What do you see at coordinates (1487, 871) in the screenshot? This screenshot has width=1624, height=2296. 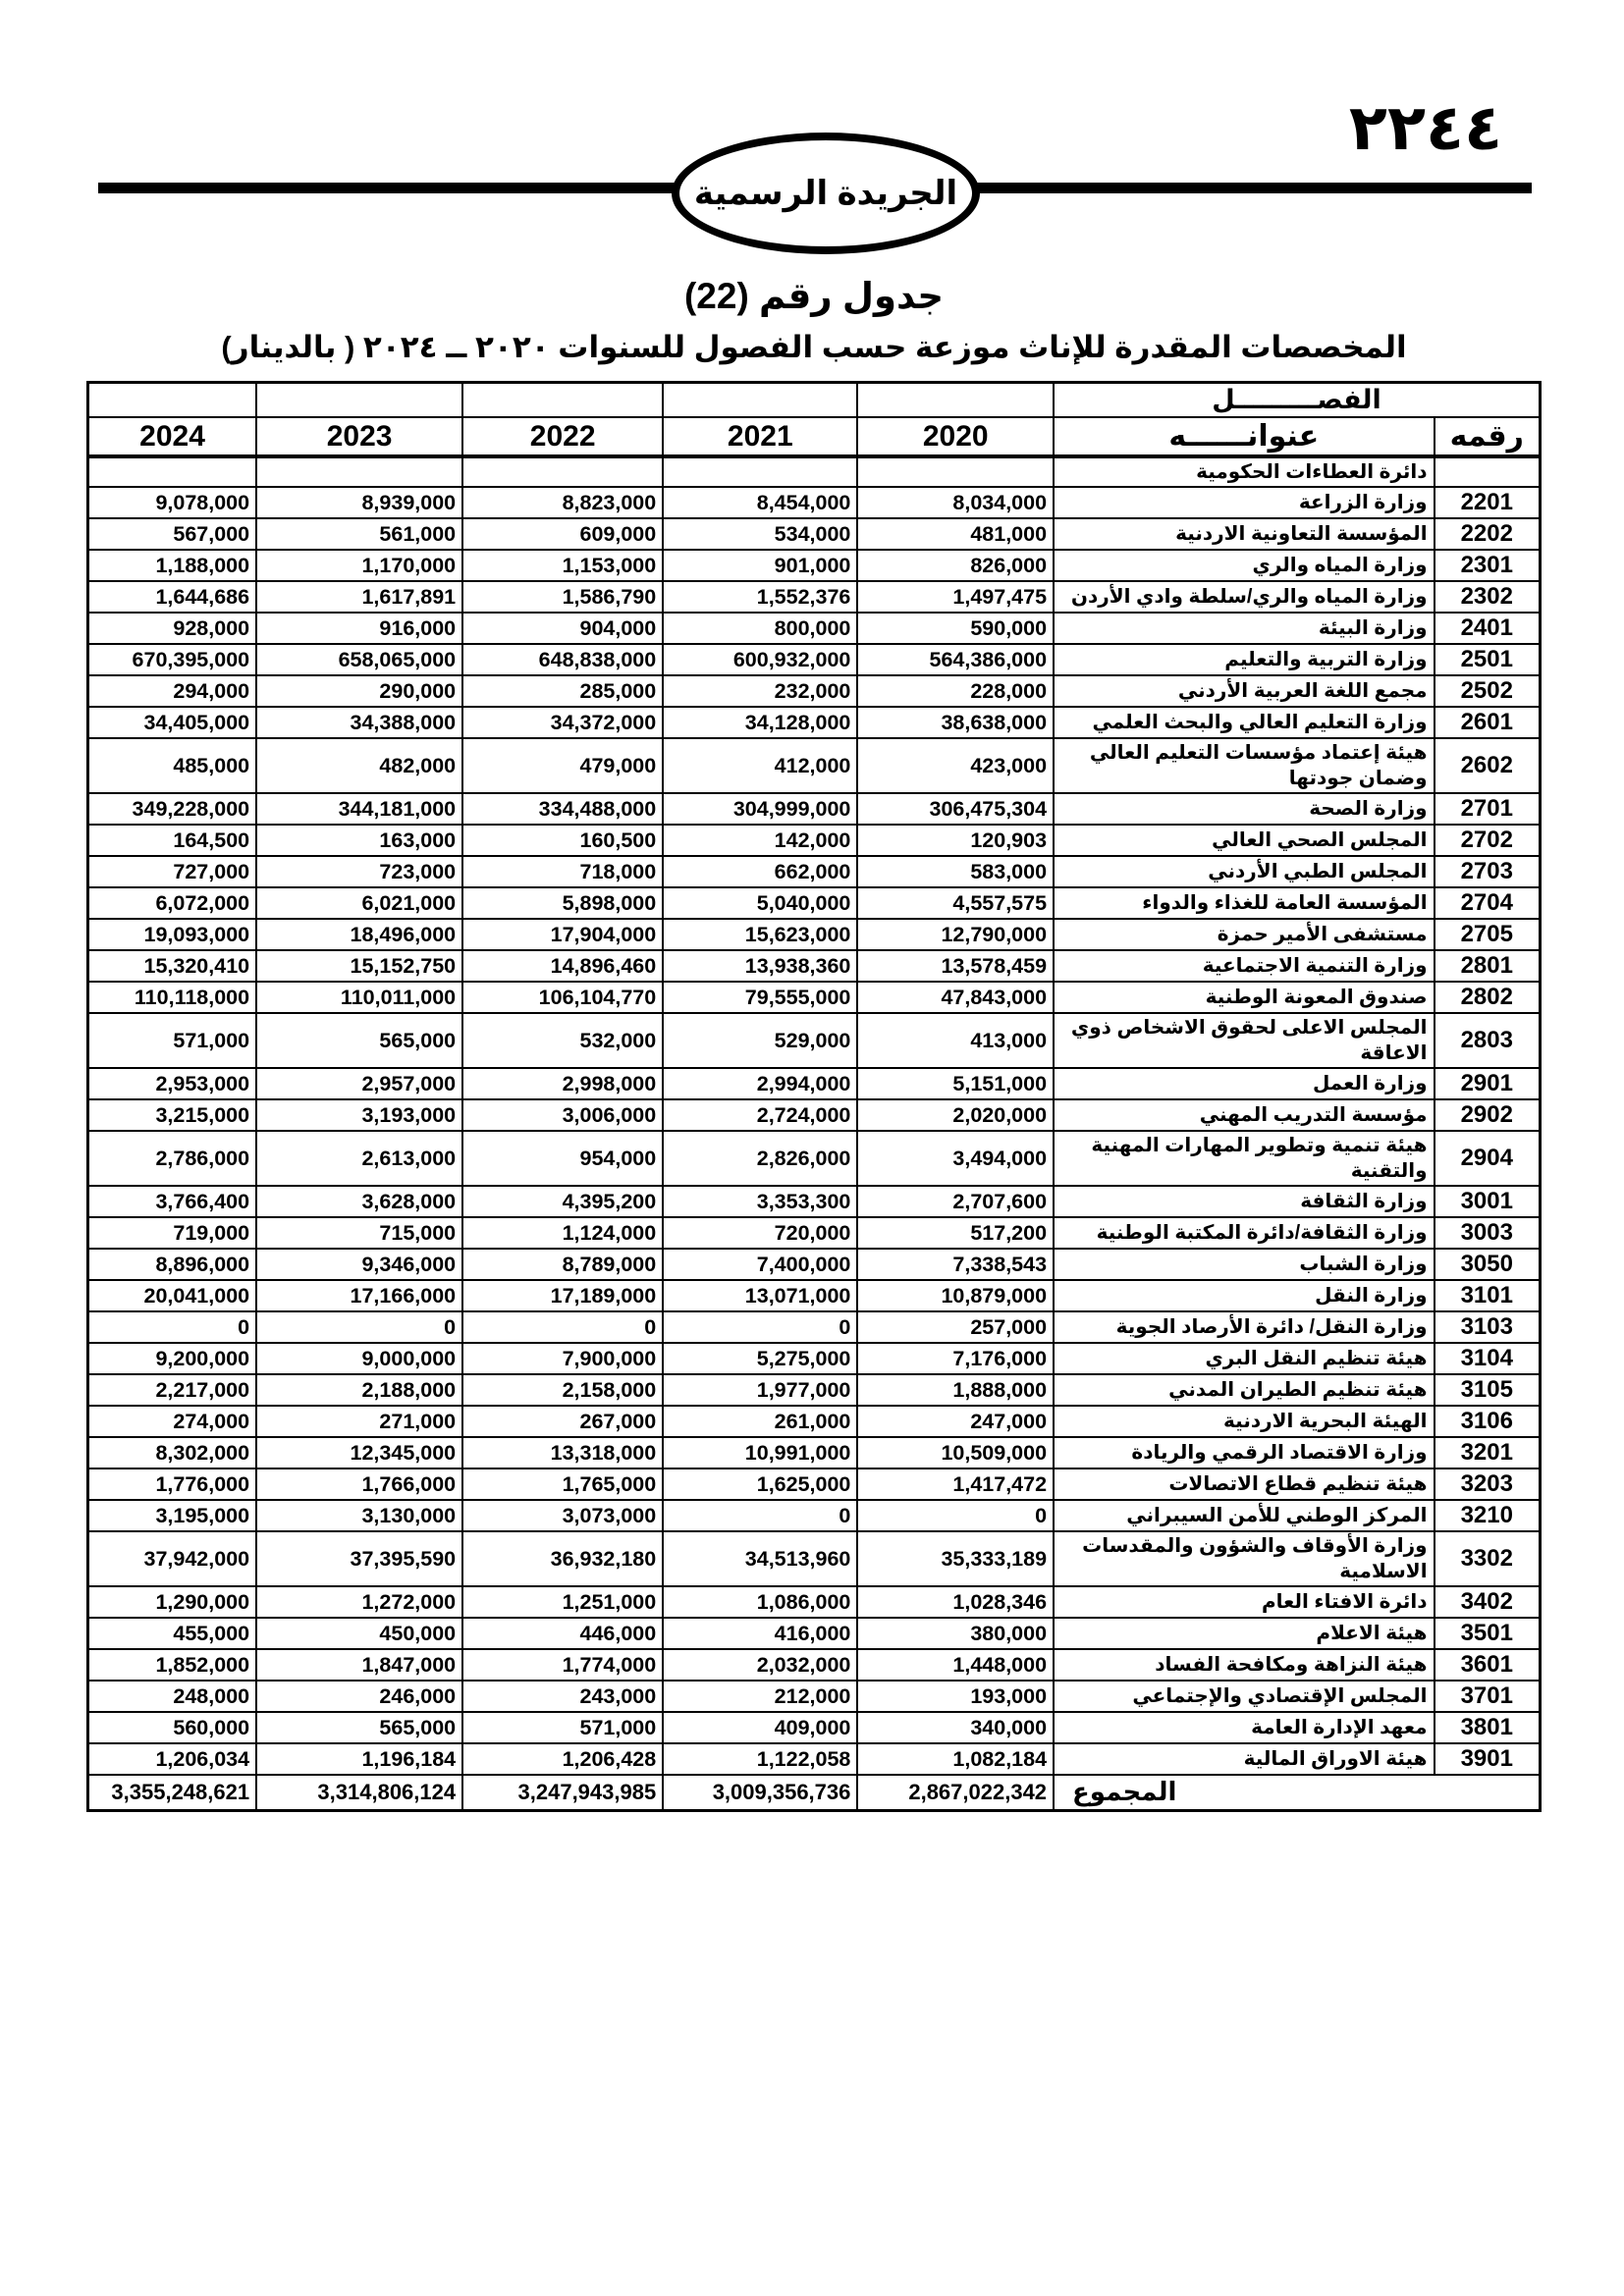 I see `row-code: 2703` at bounding box center [1487, 871].